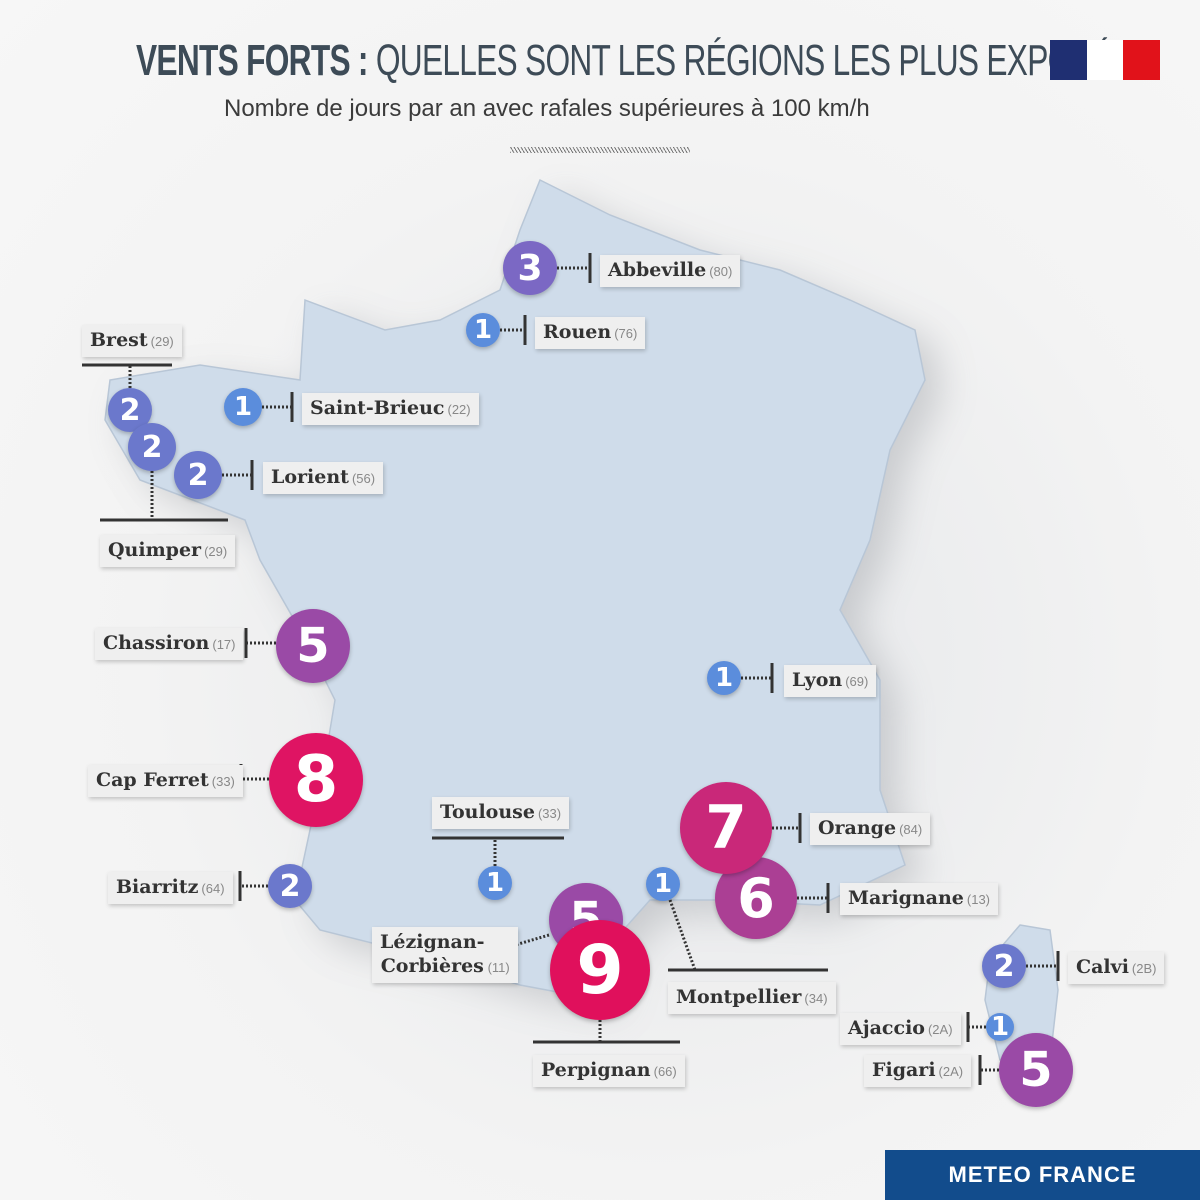 The width and height of the screenshot is (1200, 1200). What do you see at coordinates (657, 270) in the screenshot?
I see `station-name: Abbeville` at bounding box center [657, 270].